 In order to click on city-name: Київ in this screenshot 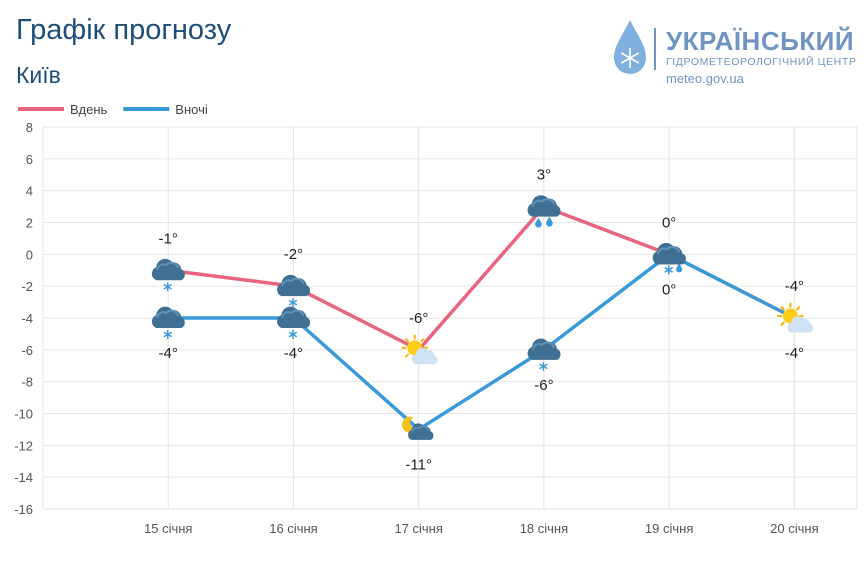, I will do `click(38, 75)`.